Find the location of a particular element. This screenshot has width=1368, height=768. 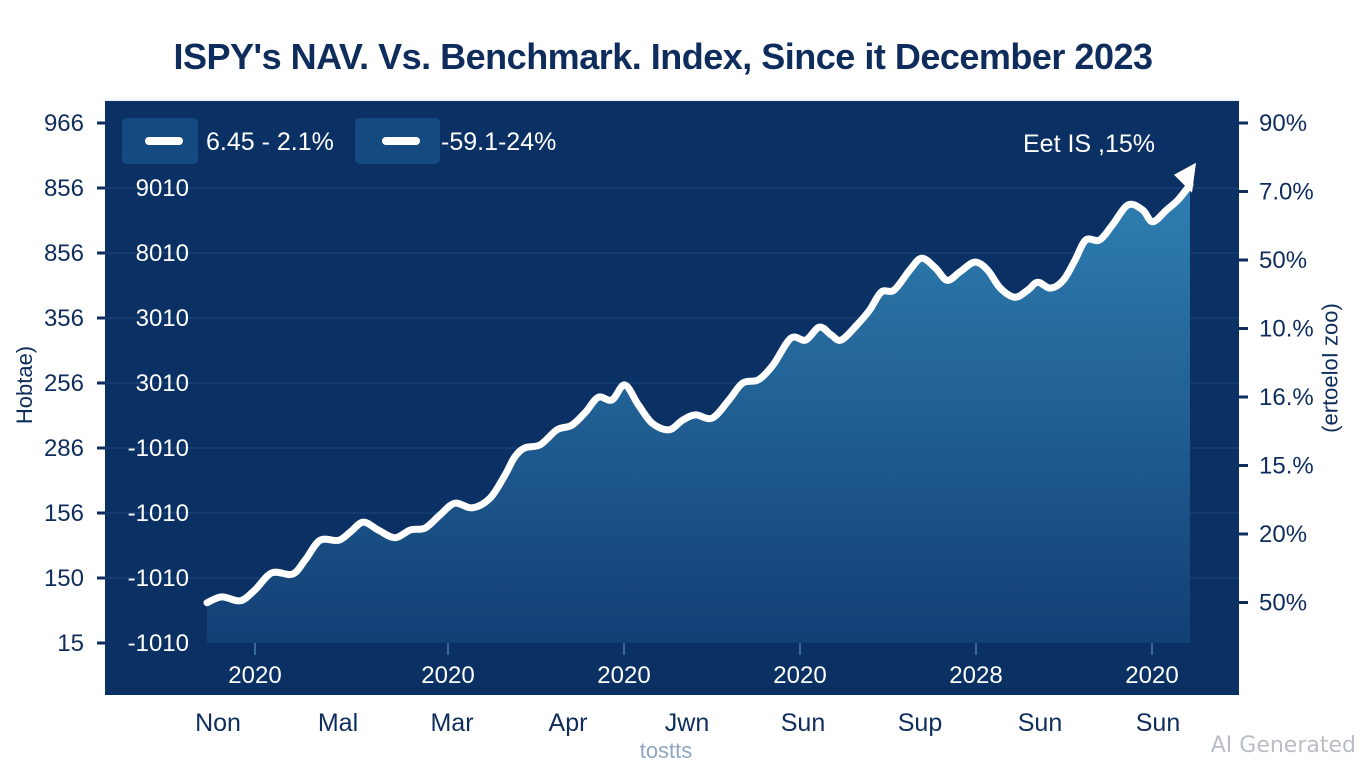

right-tick-label: 15.% is located at coordinates (1286, 466).